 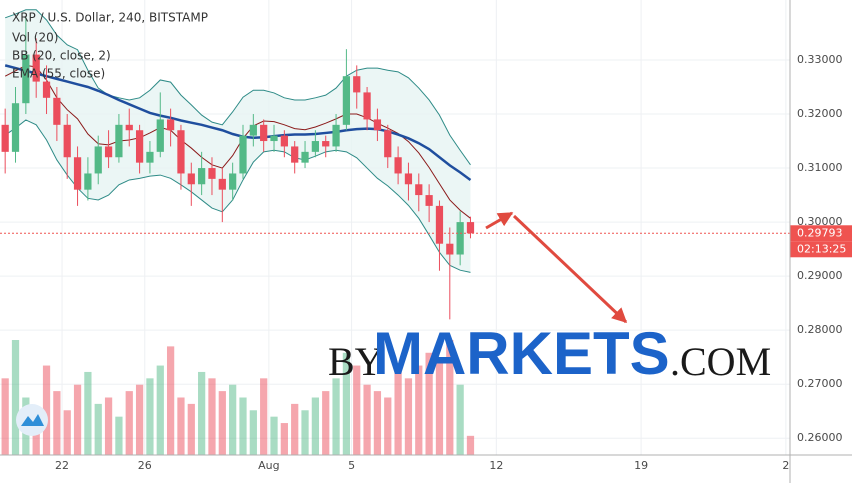 I want to click on x-tick-label: Aug, so click(x=268, y=465).